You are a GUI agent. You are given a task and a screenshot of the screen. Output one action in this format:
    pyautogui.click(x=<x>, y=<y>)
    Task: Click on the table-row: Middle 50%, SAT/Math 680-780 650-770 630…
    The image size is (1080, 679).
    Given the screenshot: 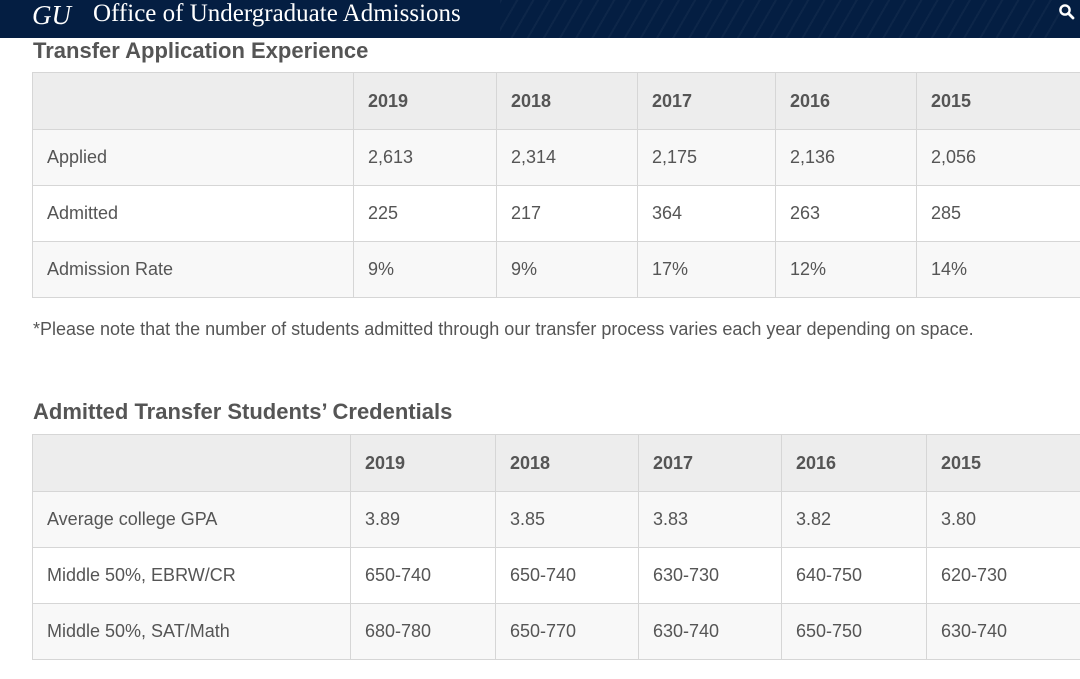 What is the action you would take?
    pyautogui.click(x=556, y=631)
    